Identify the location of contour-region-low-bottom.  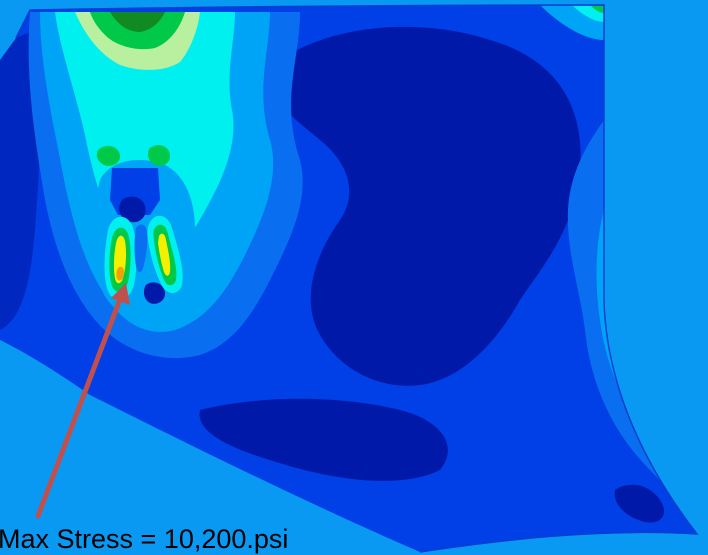
(323, 439).